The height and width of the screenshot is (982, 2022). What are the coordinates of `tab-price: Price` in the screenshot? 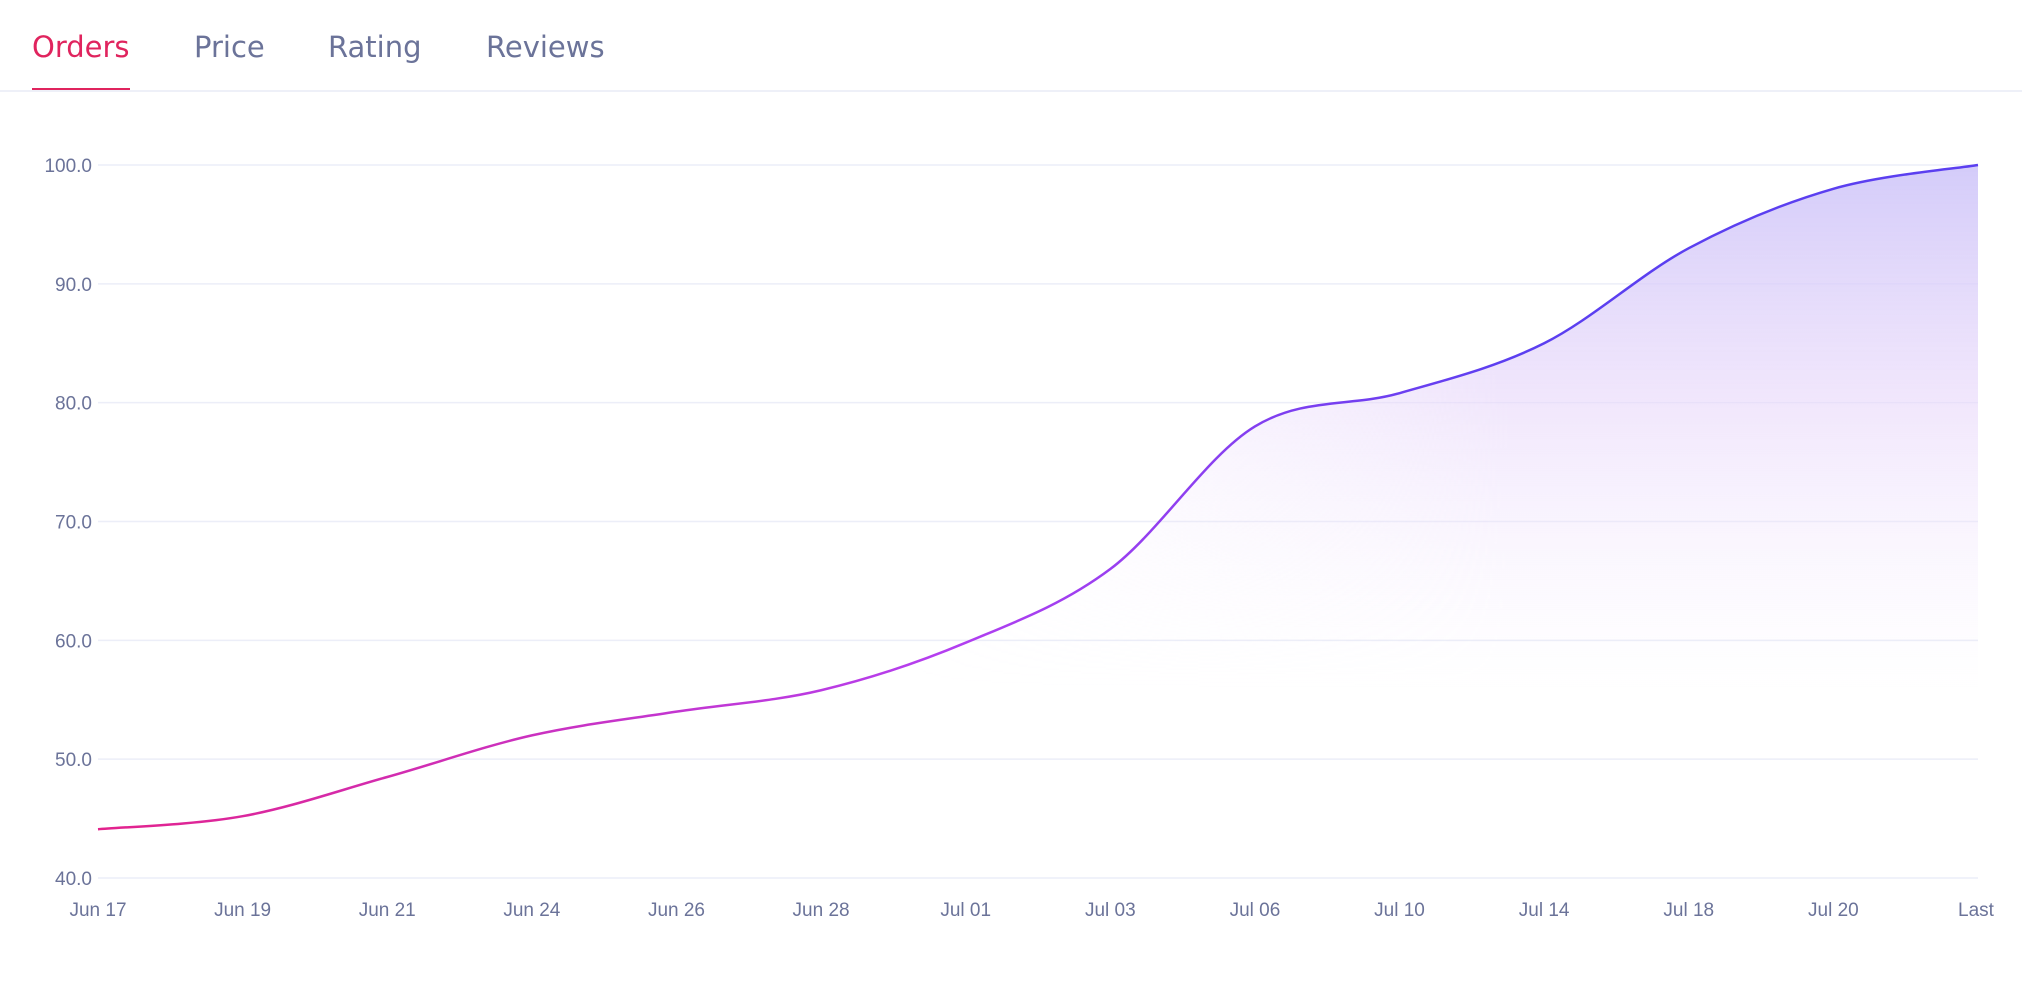 It's located at (229, 47).